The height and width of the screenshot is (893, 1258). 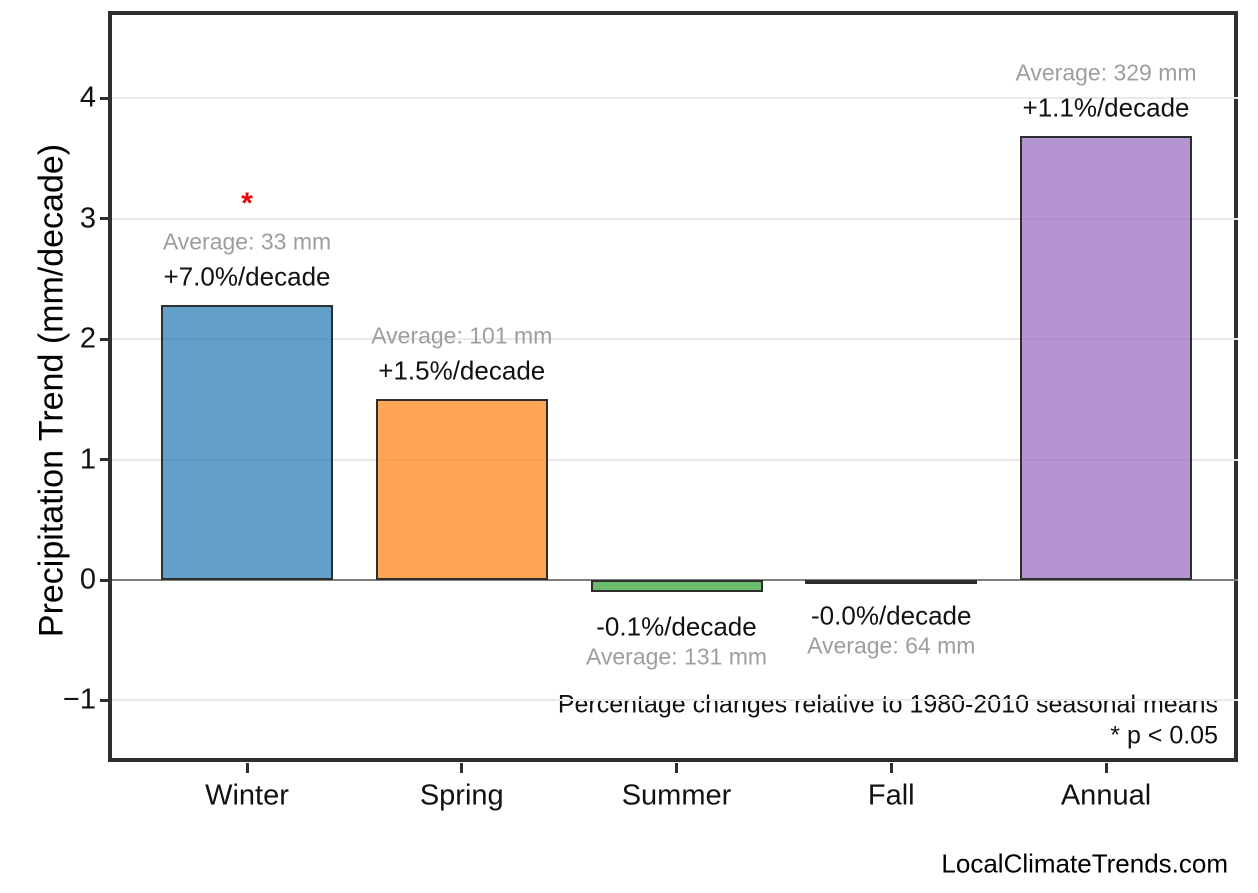 What do you see at coordinates (247, 241) in the screenshot?
I see `annotation-average-winter: Average: 33 mm` at bounding box center [247, 241].